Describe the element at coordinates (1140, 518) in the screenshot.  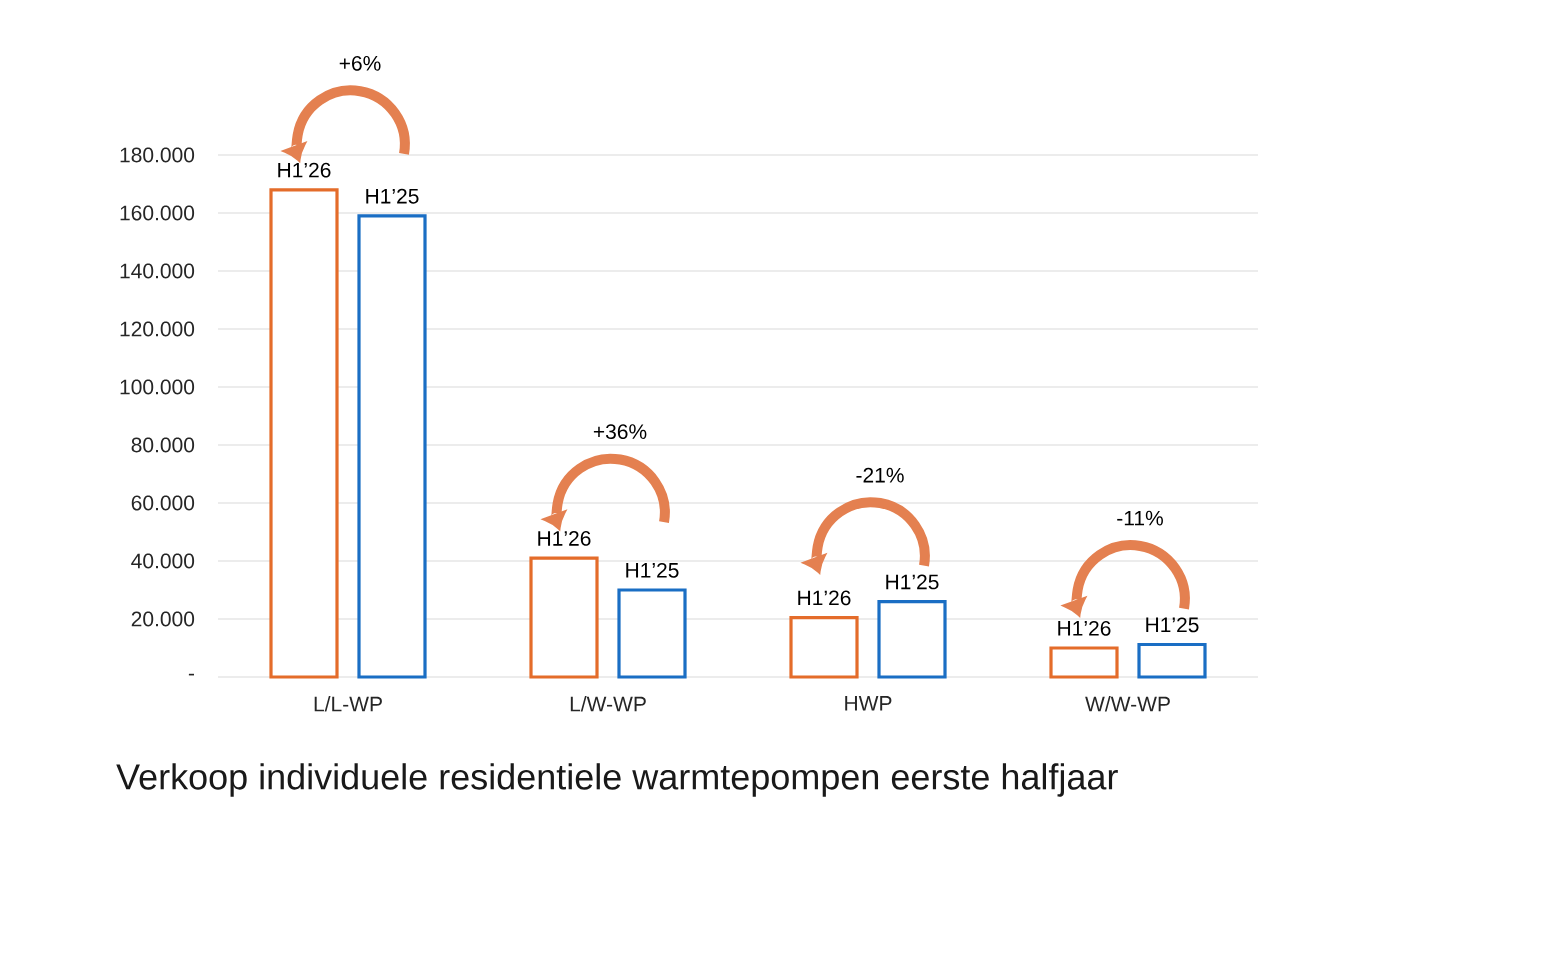
I see `annotation: -11%` at that location.